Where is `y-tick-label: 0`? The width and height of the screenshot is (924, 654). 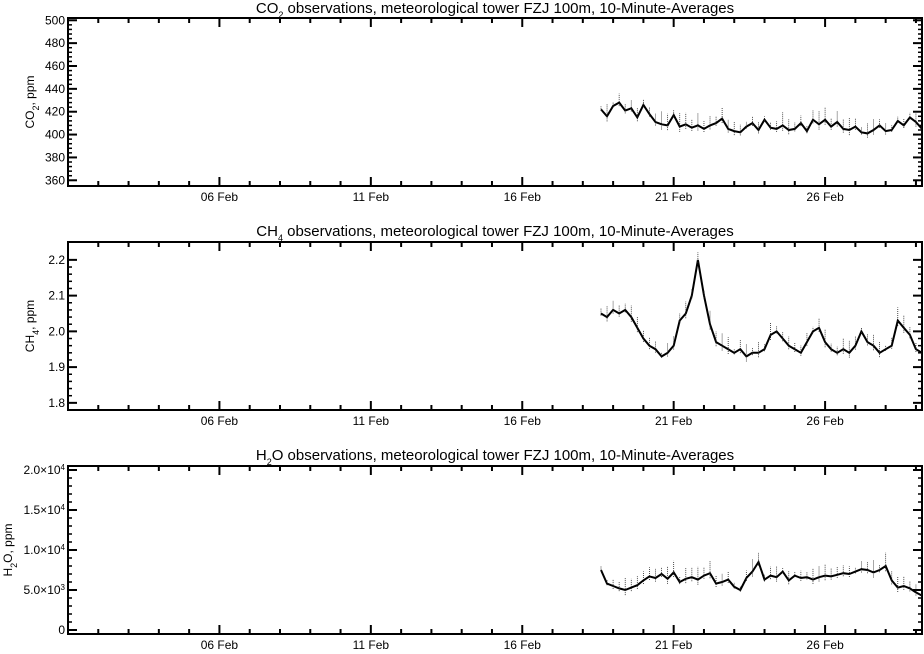
y-tick-label: 0 is located at coordinates (61, 630).